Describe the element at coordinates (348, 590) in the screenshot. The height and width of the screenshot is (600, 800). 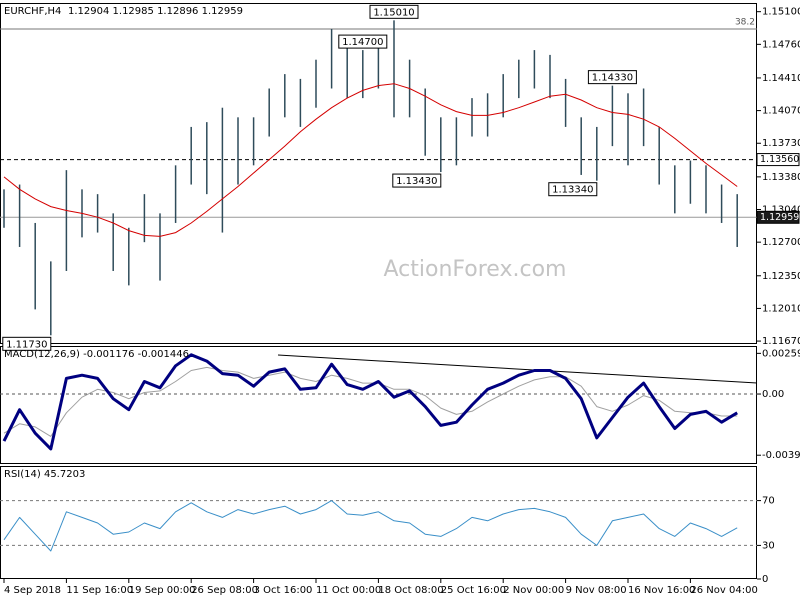
I see `x-tick-label: 11 Oct 00:00` at that location.